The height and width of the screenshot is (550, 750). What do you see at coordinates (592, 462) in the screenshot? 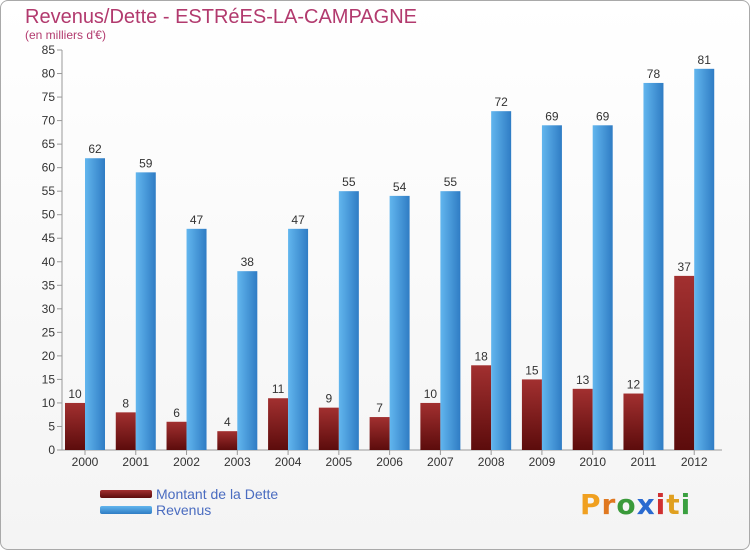
I see `x-tick-label: 2010` at bounding box center [592, 462].